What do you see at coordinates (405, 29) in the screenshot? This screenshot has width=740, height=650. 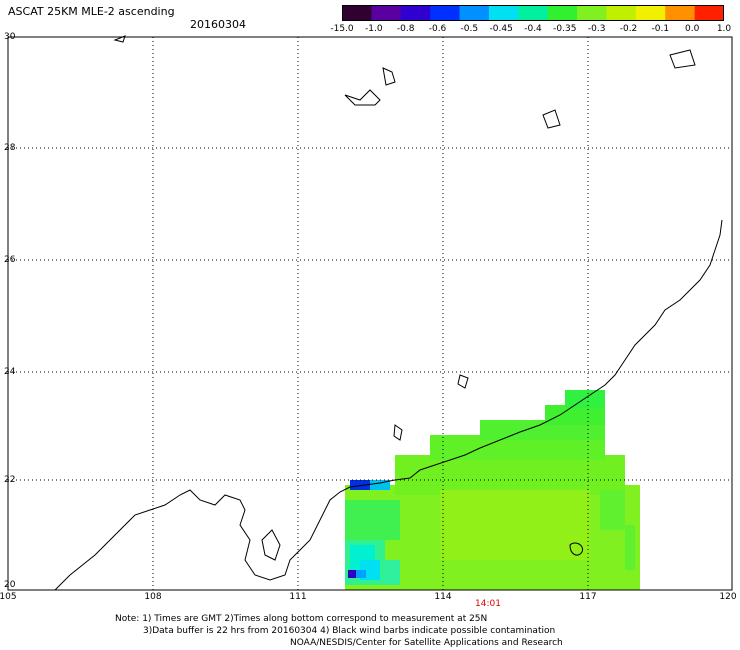 I see `colorbar-label: -0.8` at bounding box center [405, 29].